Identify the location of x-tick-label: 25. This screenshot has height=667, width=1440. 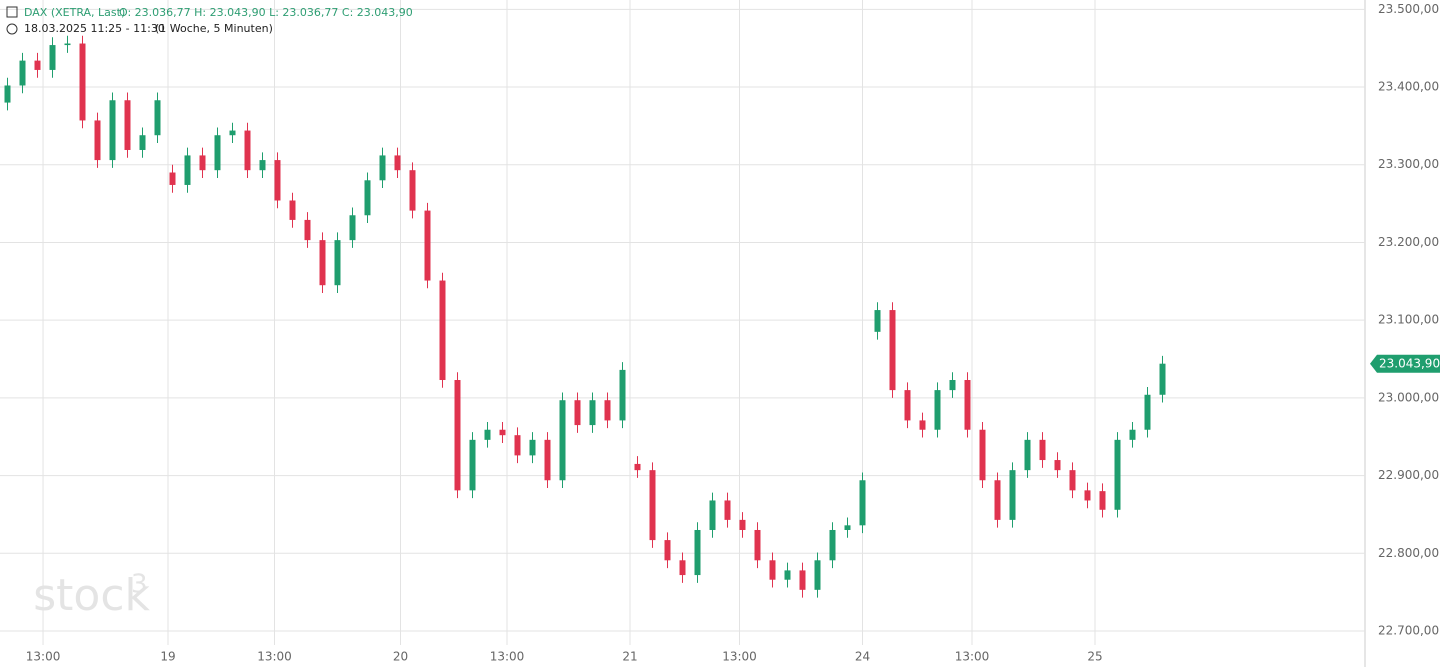
(1094, 657).